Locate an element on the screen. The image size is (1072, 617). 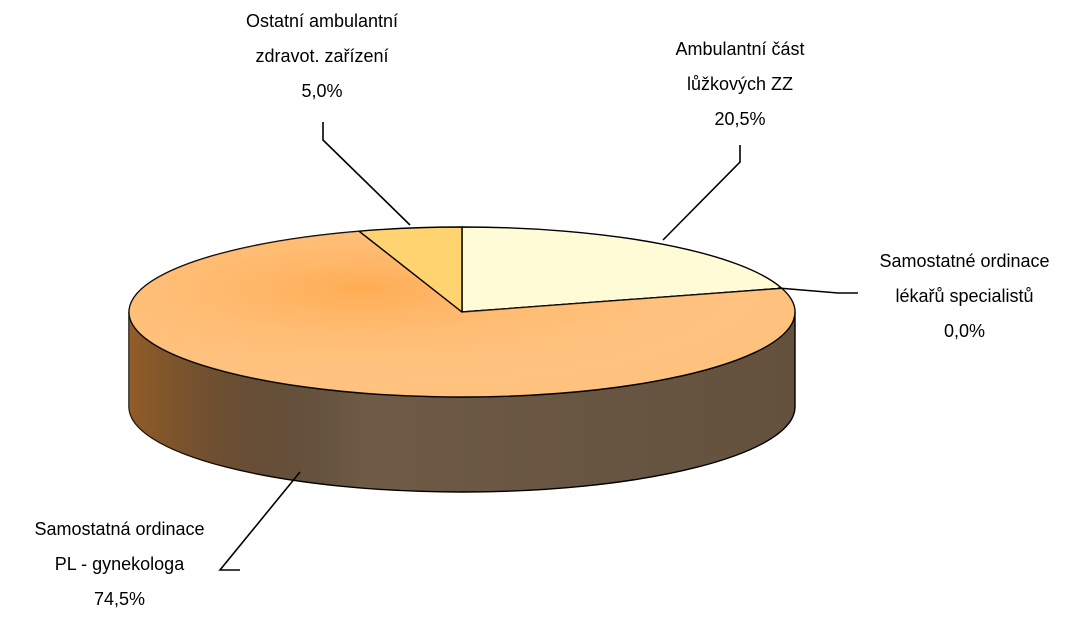
category-label: Samostatná ordinace PL - gynekologa is located at coordinates (119, 546).